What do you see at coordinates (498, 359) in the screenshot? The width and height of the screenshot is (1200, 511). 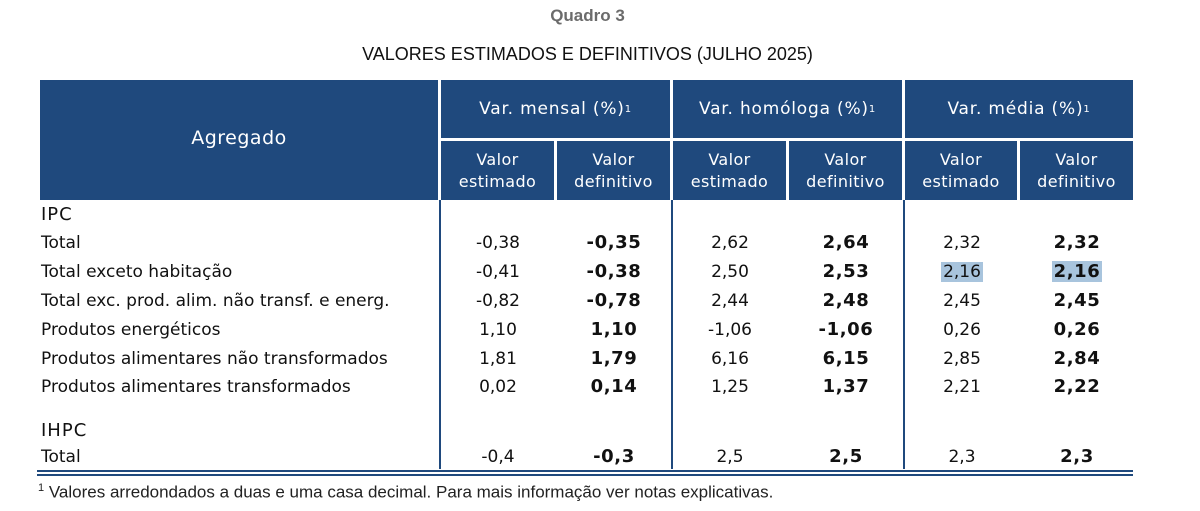 I see `value-cell: 1,81` at bounding box center [498, 359].